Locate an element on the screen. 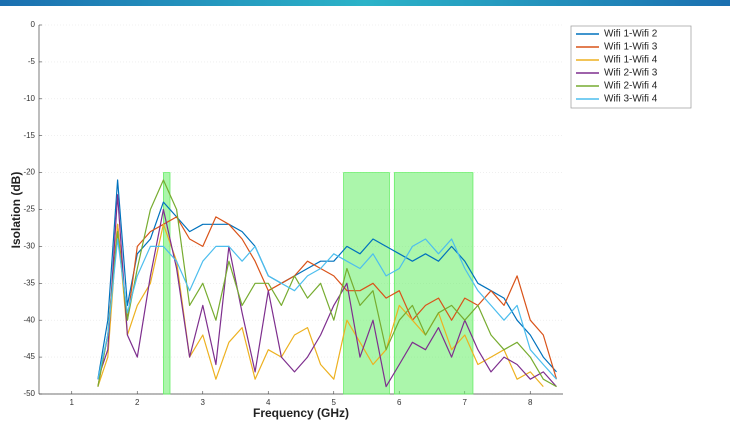  legend-label: Wifi 1-Wifi 4 is located at coordinates (631, 60).